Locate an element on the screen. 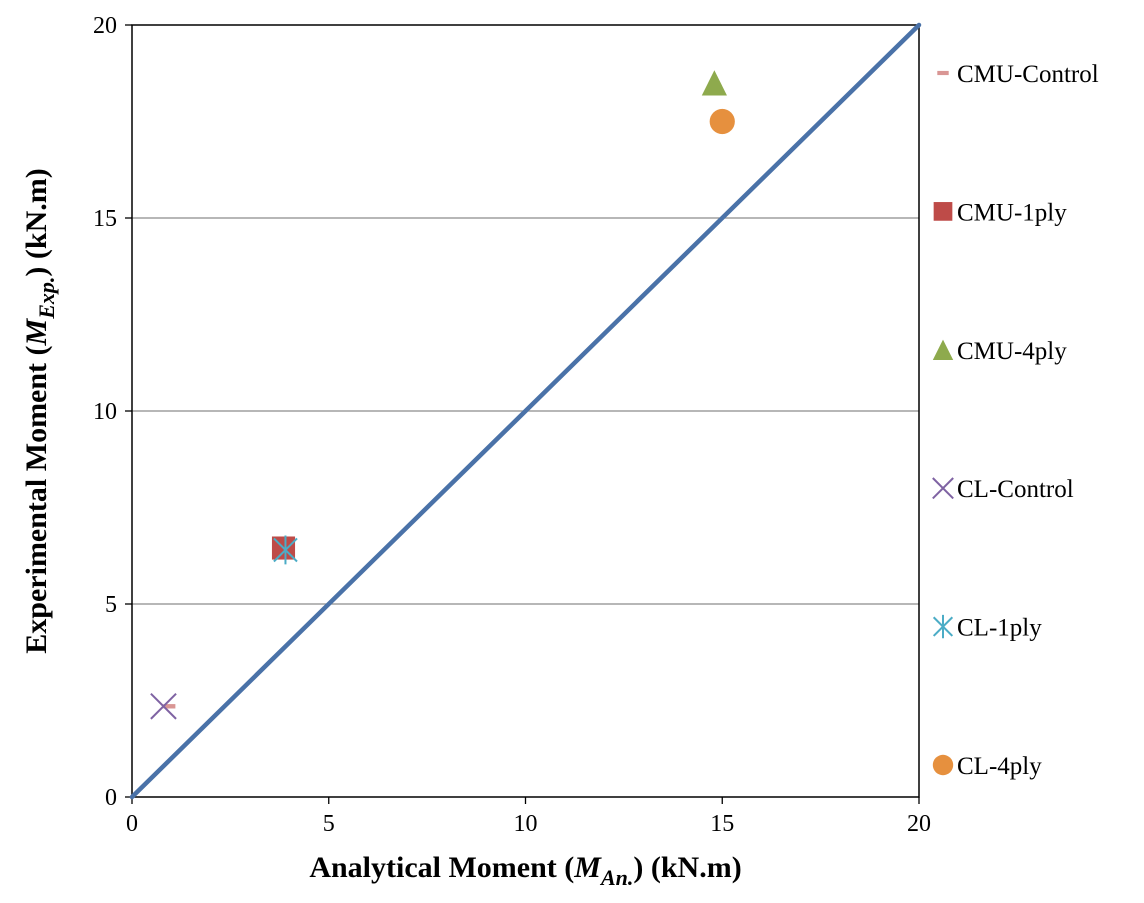  x-axis-title-suffix: ) (kN.m) is located at coordinates (687, 867).